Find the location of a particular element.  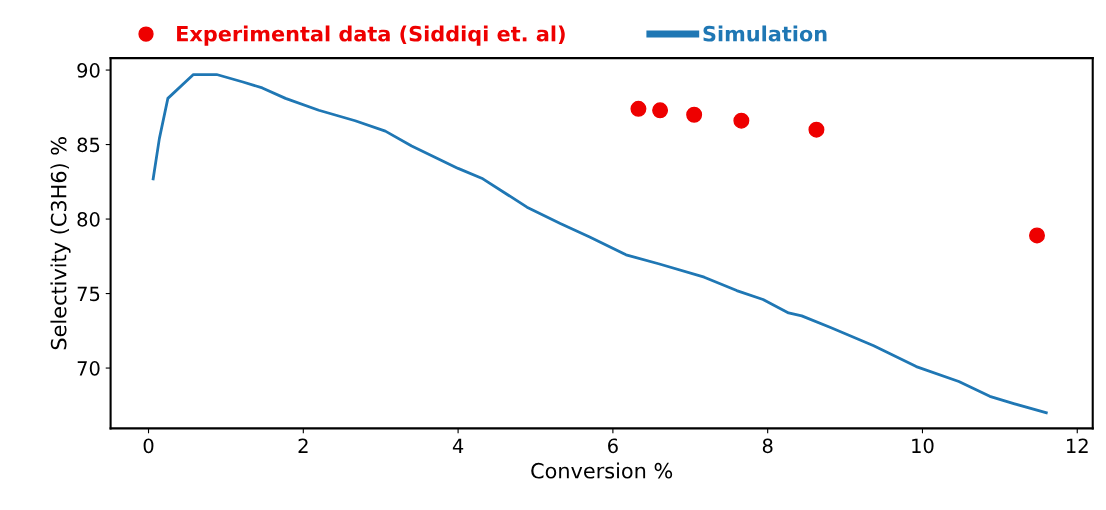

legend-label: Simulation is located at coordinates (765, 33).